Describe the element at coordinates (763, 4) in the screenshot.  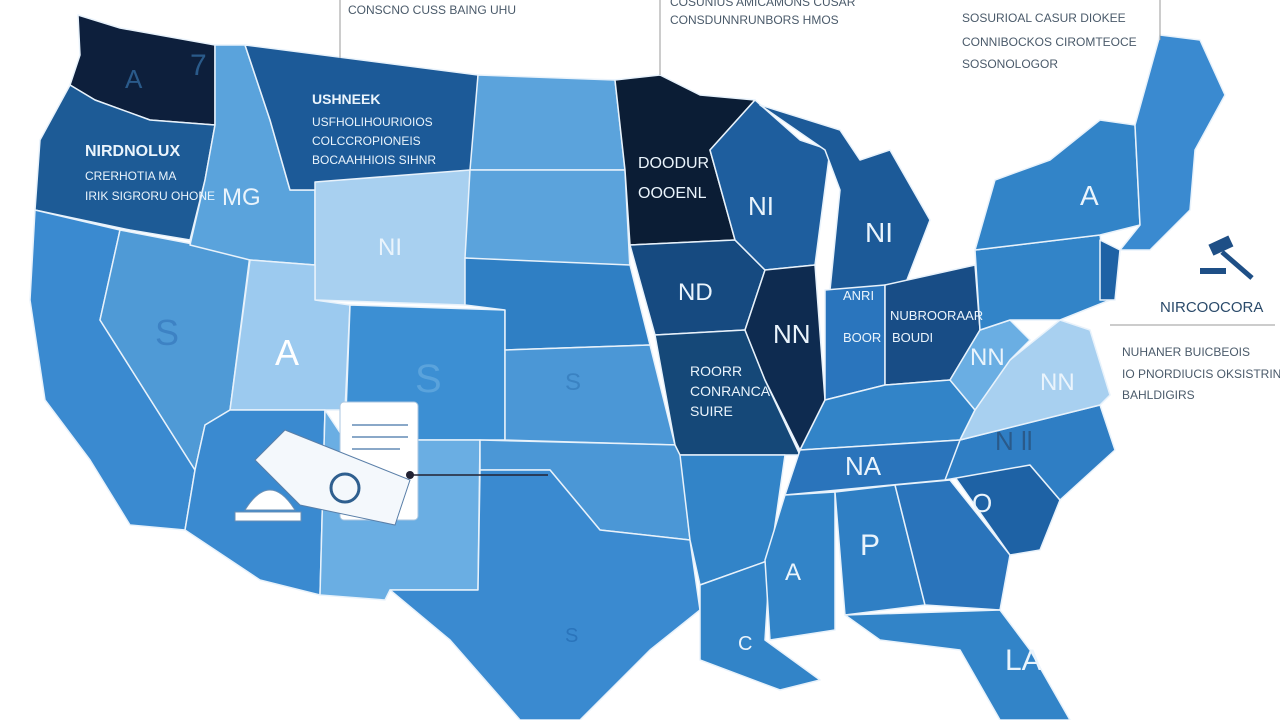
I see `annotation-line: COSUNIUS AMICAMONS CUSAR` at that location.